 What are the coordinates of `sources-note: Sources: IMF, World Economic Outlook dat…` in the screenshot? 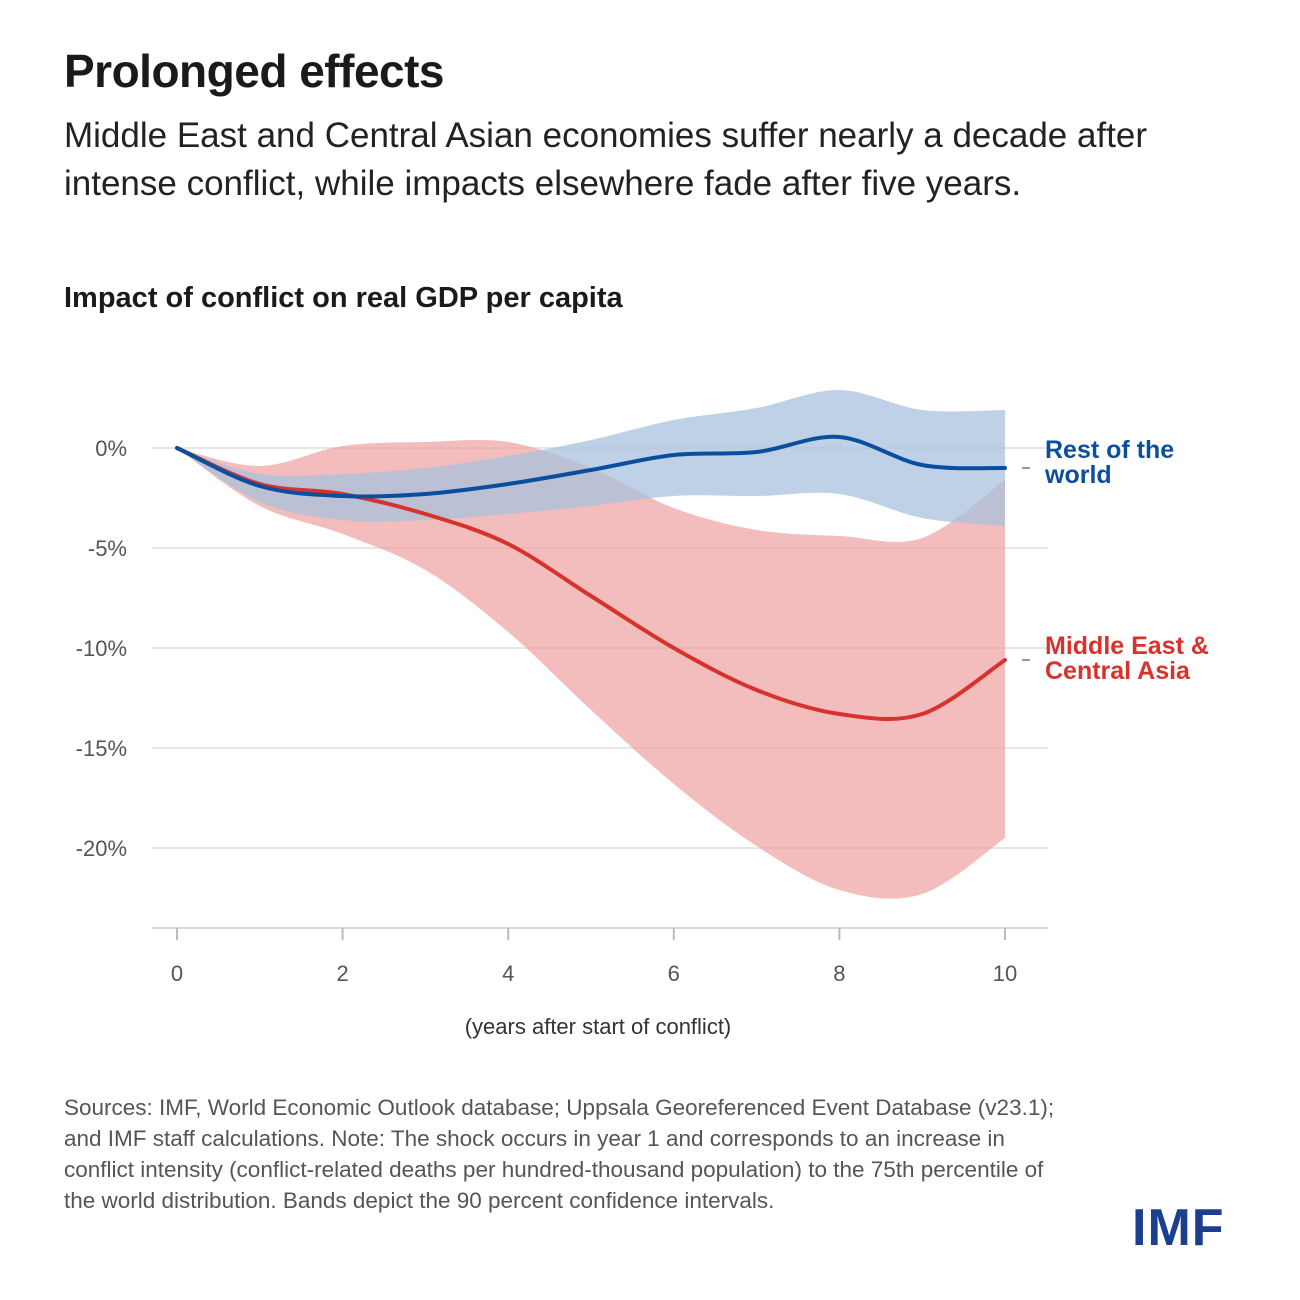 It's located at (559, 1154).